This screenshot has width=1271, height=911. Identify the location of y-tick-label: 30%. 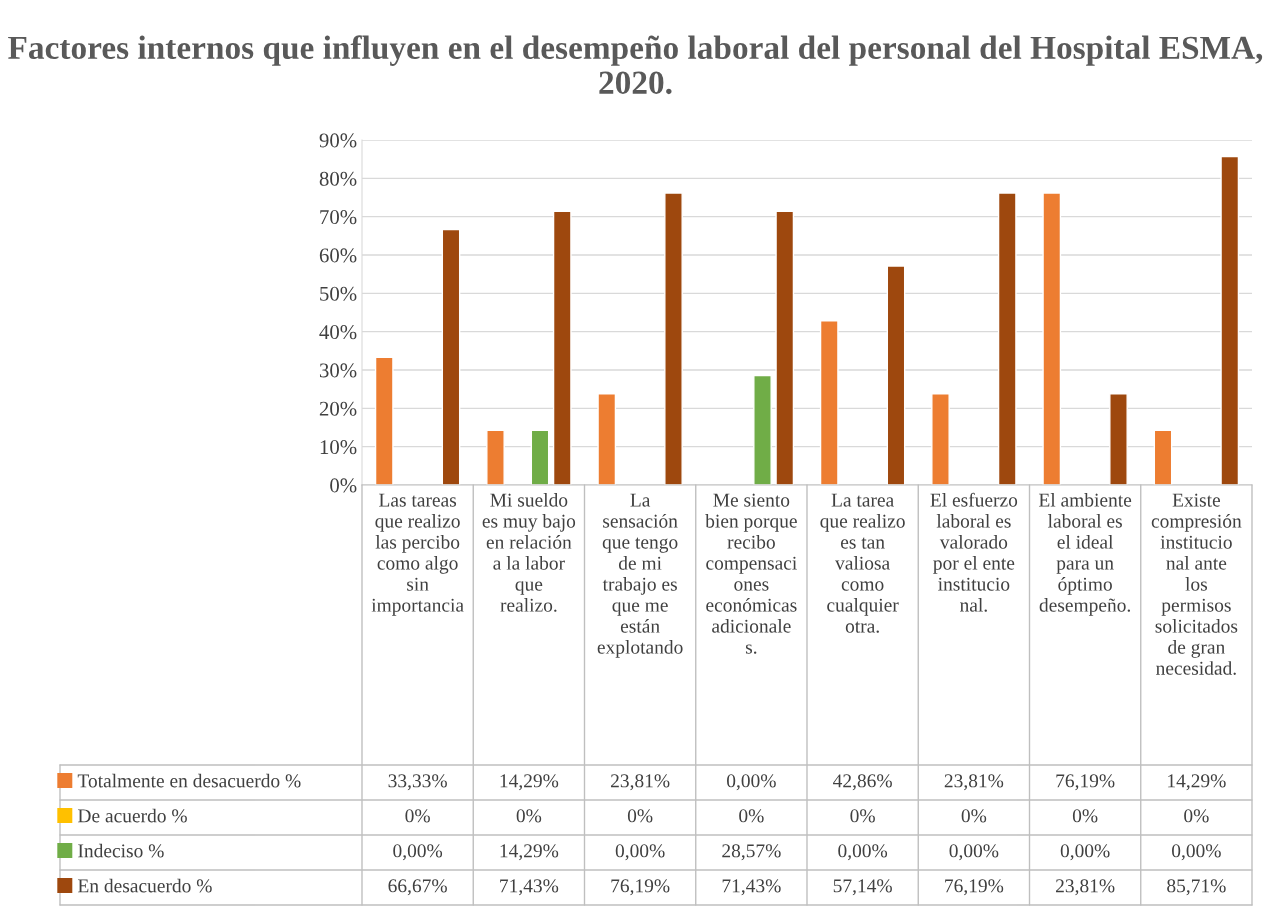
(338, 370).